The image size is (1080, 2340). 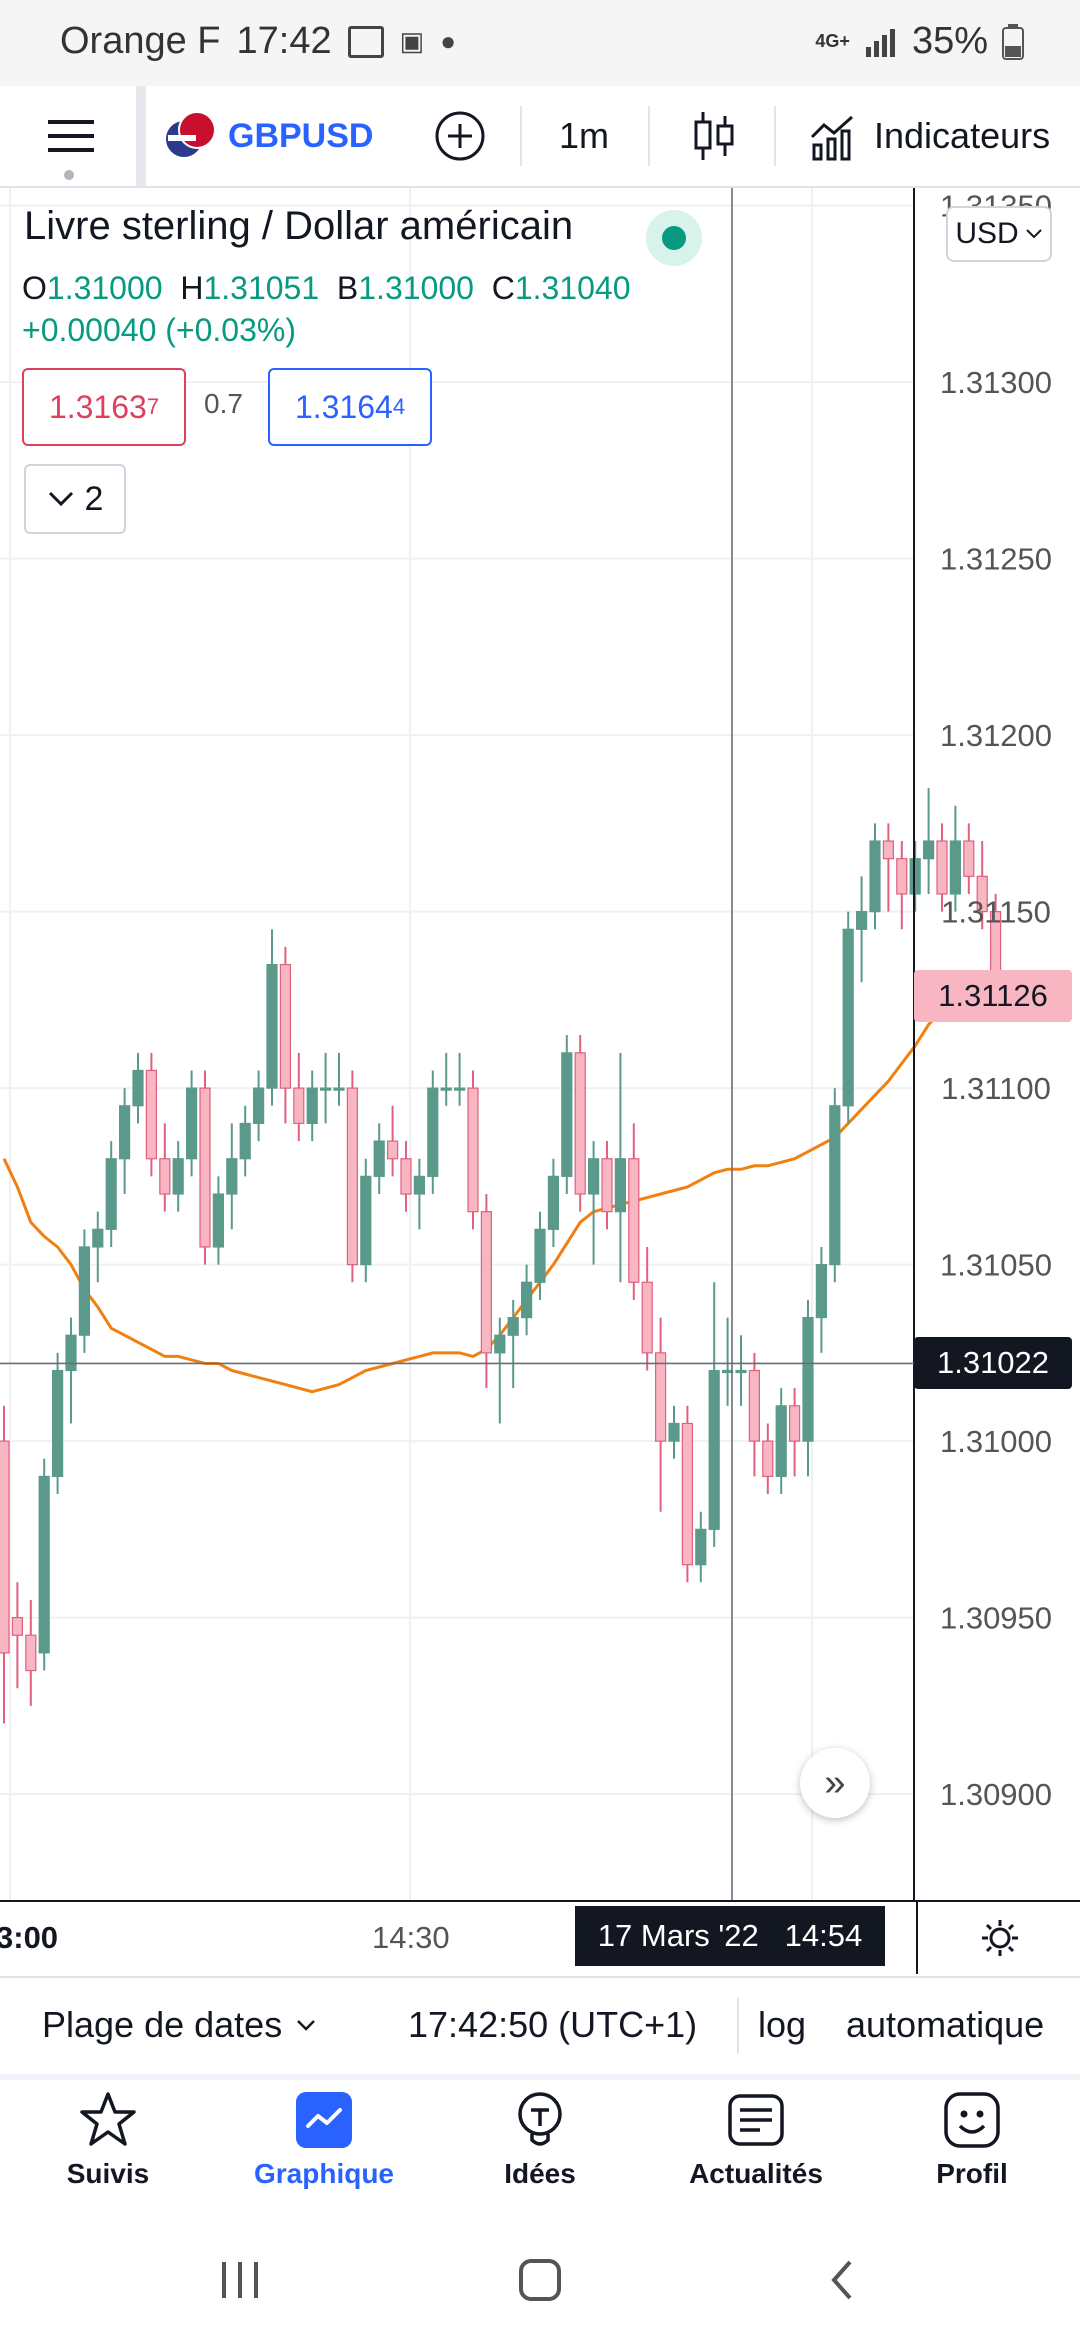 I want to click on chart-icon, so click(x=324, y=2120).